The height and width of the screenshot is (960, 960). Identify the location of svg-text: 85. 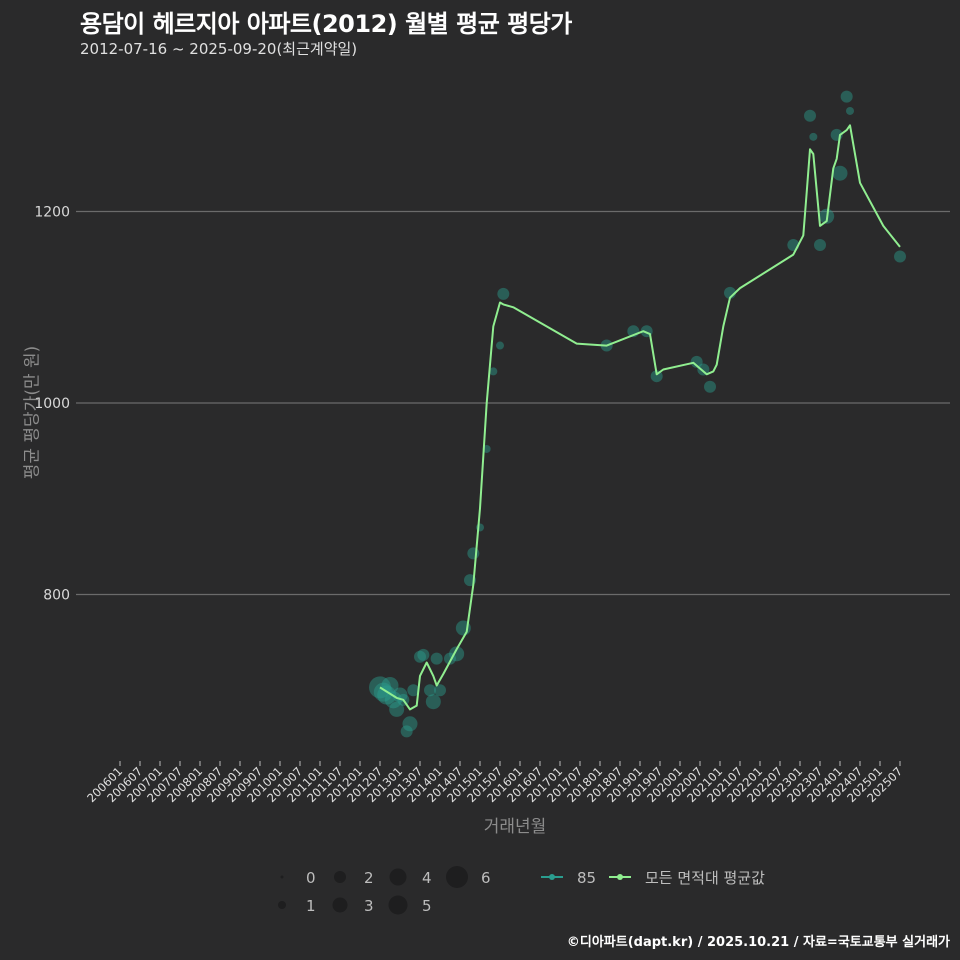
(586, 878).